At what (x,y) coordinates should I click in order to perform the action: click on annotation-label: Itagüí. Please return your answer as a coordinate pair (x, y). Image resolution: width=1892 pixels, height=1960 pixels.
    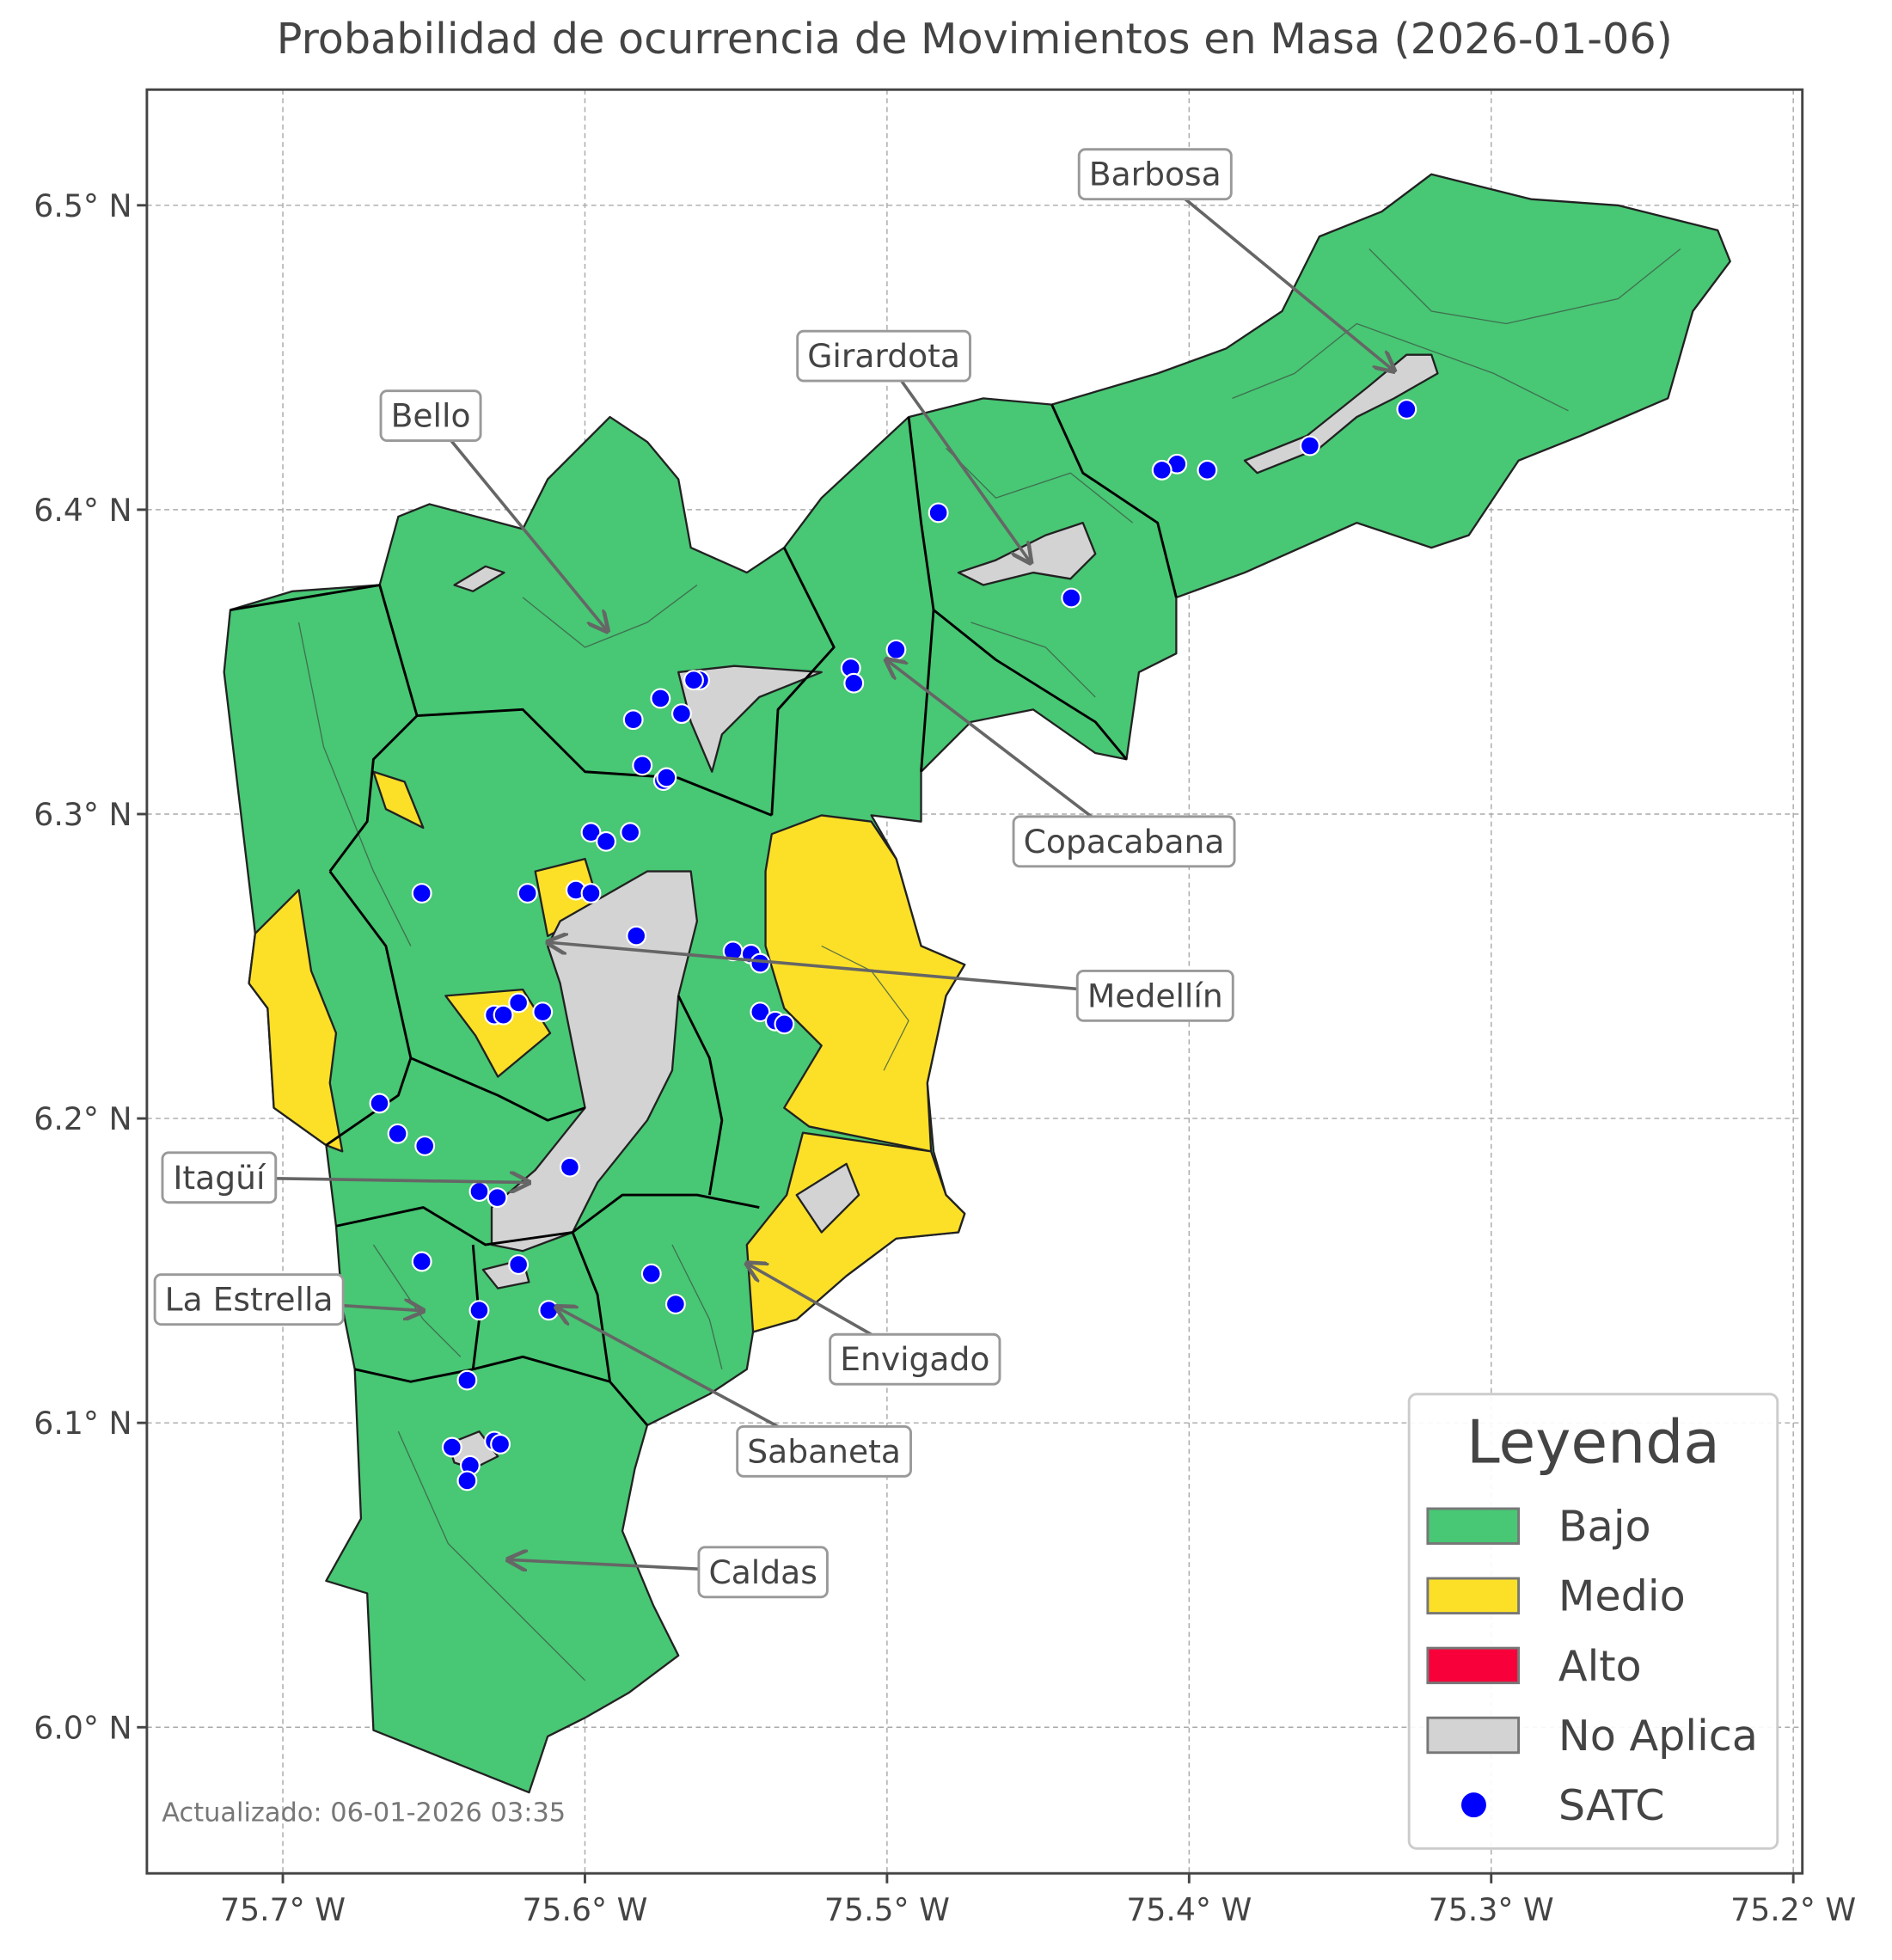
    Looking at the image, I should click on (219, 1178).